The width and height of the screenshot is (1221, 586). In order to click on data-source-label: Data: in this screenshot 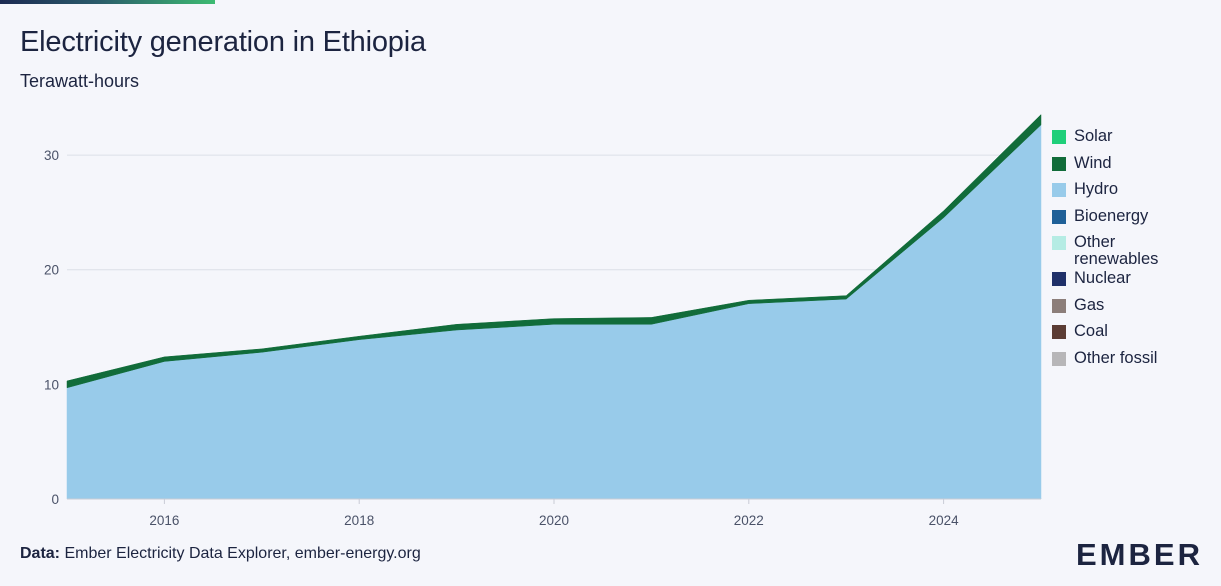, I will do `click(40, 553)`.